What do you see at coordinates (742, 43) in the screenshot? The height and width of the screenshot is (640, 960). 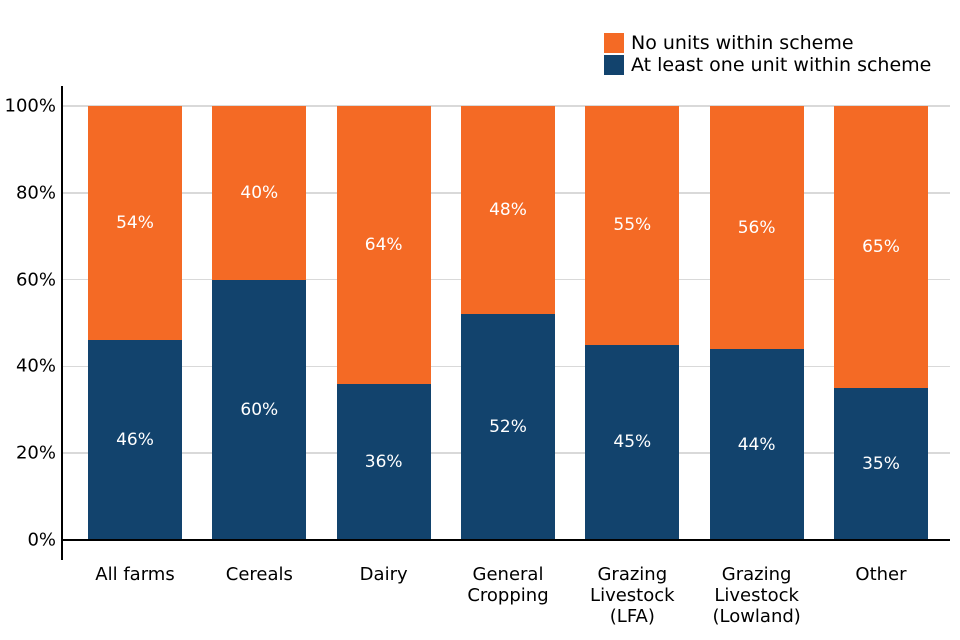 I see `legend-label-no-units: No units within scheme` at bounding box center [742, 43].